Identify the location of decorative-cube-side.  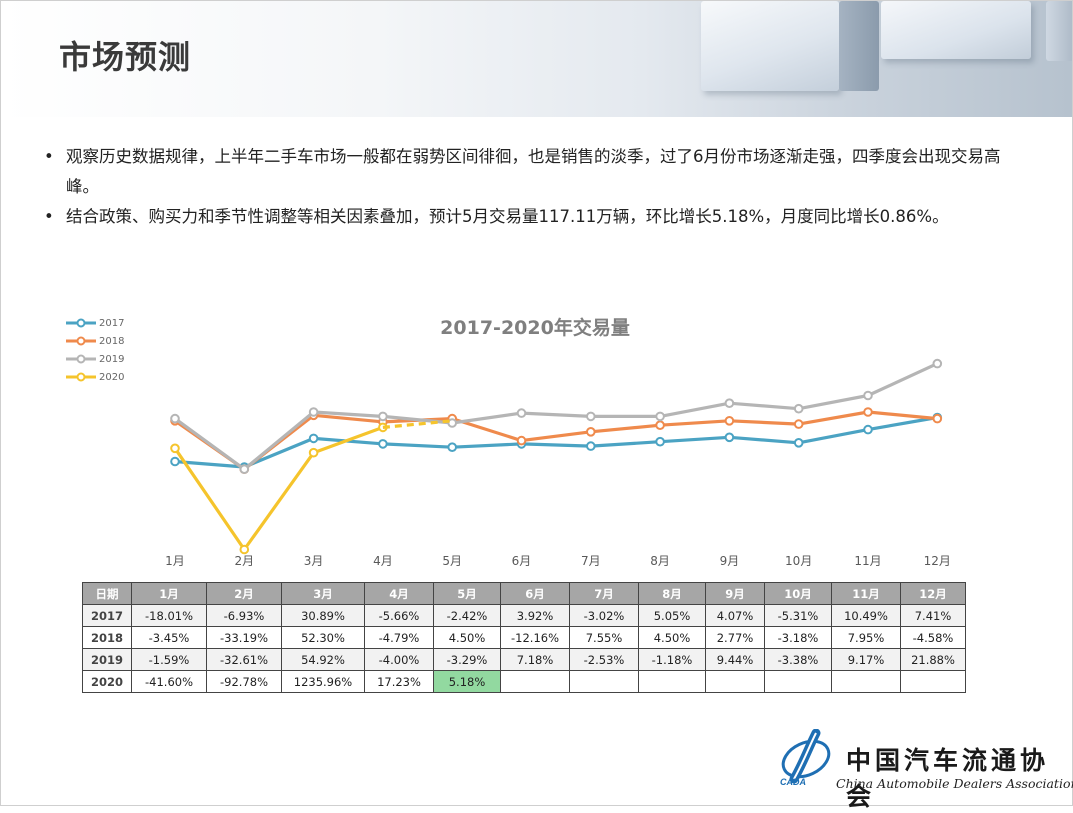
(859, 46).